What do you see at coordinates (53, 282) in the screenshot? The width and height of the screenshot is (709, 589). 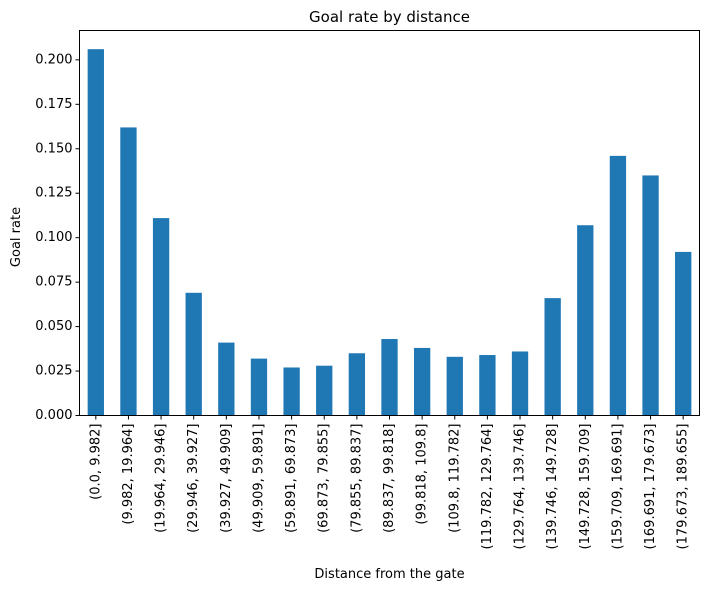 I see `y-tick-label-3: 0.075` at bounding box center [53, 282].